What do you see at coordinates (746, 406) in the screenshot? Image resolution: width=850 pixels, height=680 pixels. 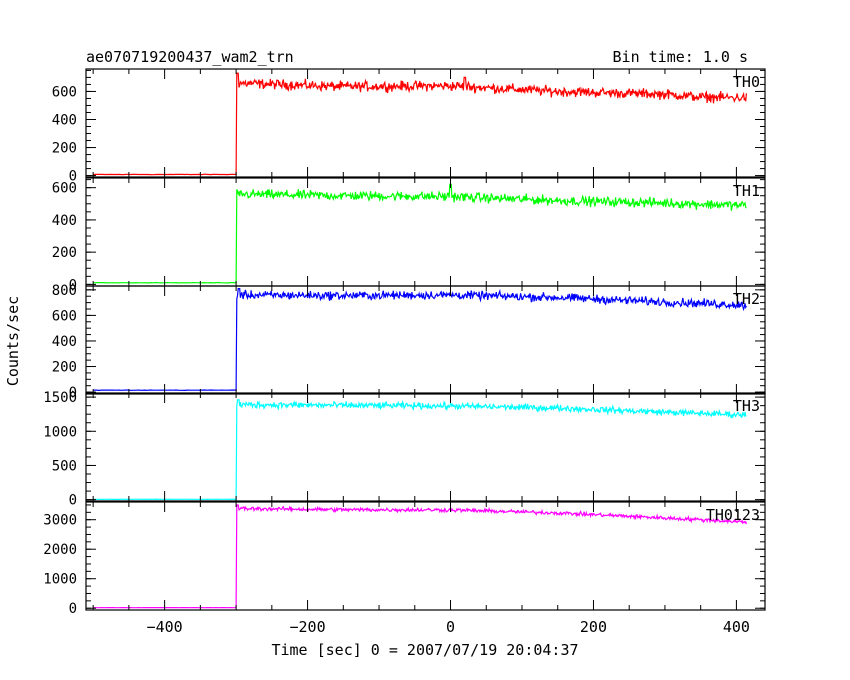 I see `panel-label: TH3` at bounding box center [746, 406].